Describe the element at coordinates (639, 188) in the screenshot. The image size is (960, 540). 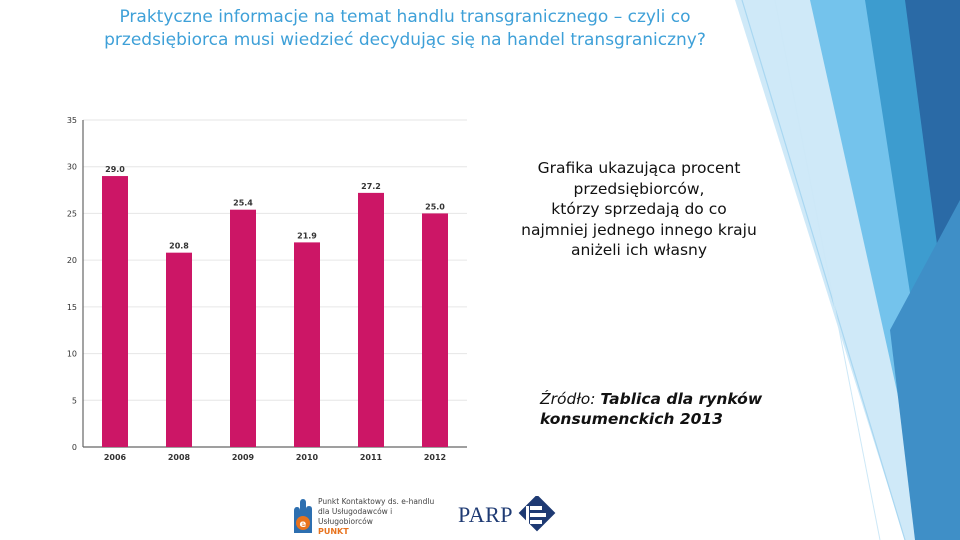
I see `description-line-2: przedsiębiorców,` at that location.